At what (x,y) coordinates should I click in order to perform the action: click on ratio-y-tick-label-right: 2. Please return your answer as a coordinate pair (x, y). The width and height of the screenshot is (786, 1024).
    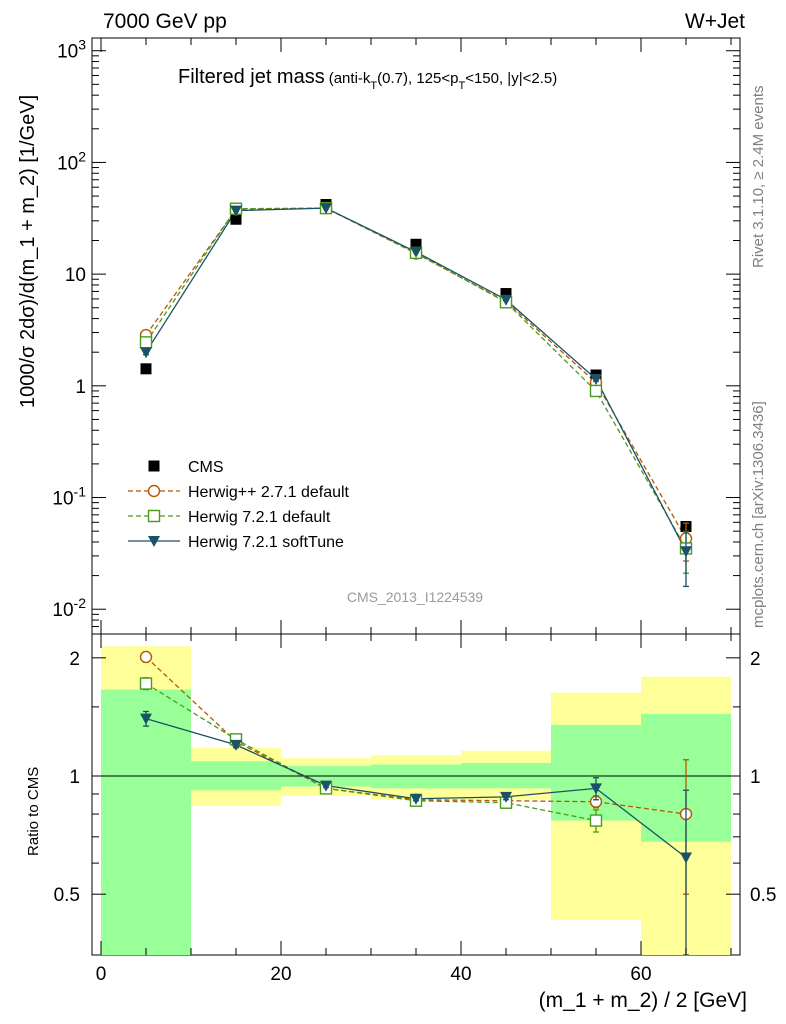
    Looking at the image, I should click on (755, 659).